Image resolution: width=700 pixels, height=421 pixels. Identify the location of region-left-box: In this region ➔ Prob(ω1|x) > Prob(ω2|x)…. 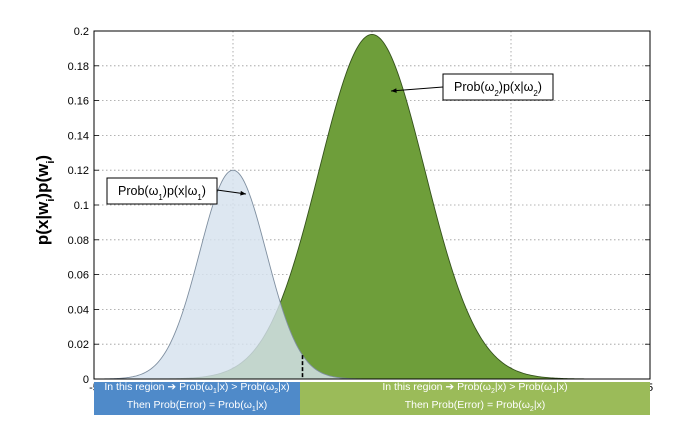
(197, 398).